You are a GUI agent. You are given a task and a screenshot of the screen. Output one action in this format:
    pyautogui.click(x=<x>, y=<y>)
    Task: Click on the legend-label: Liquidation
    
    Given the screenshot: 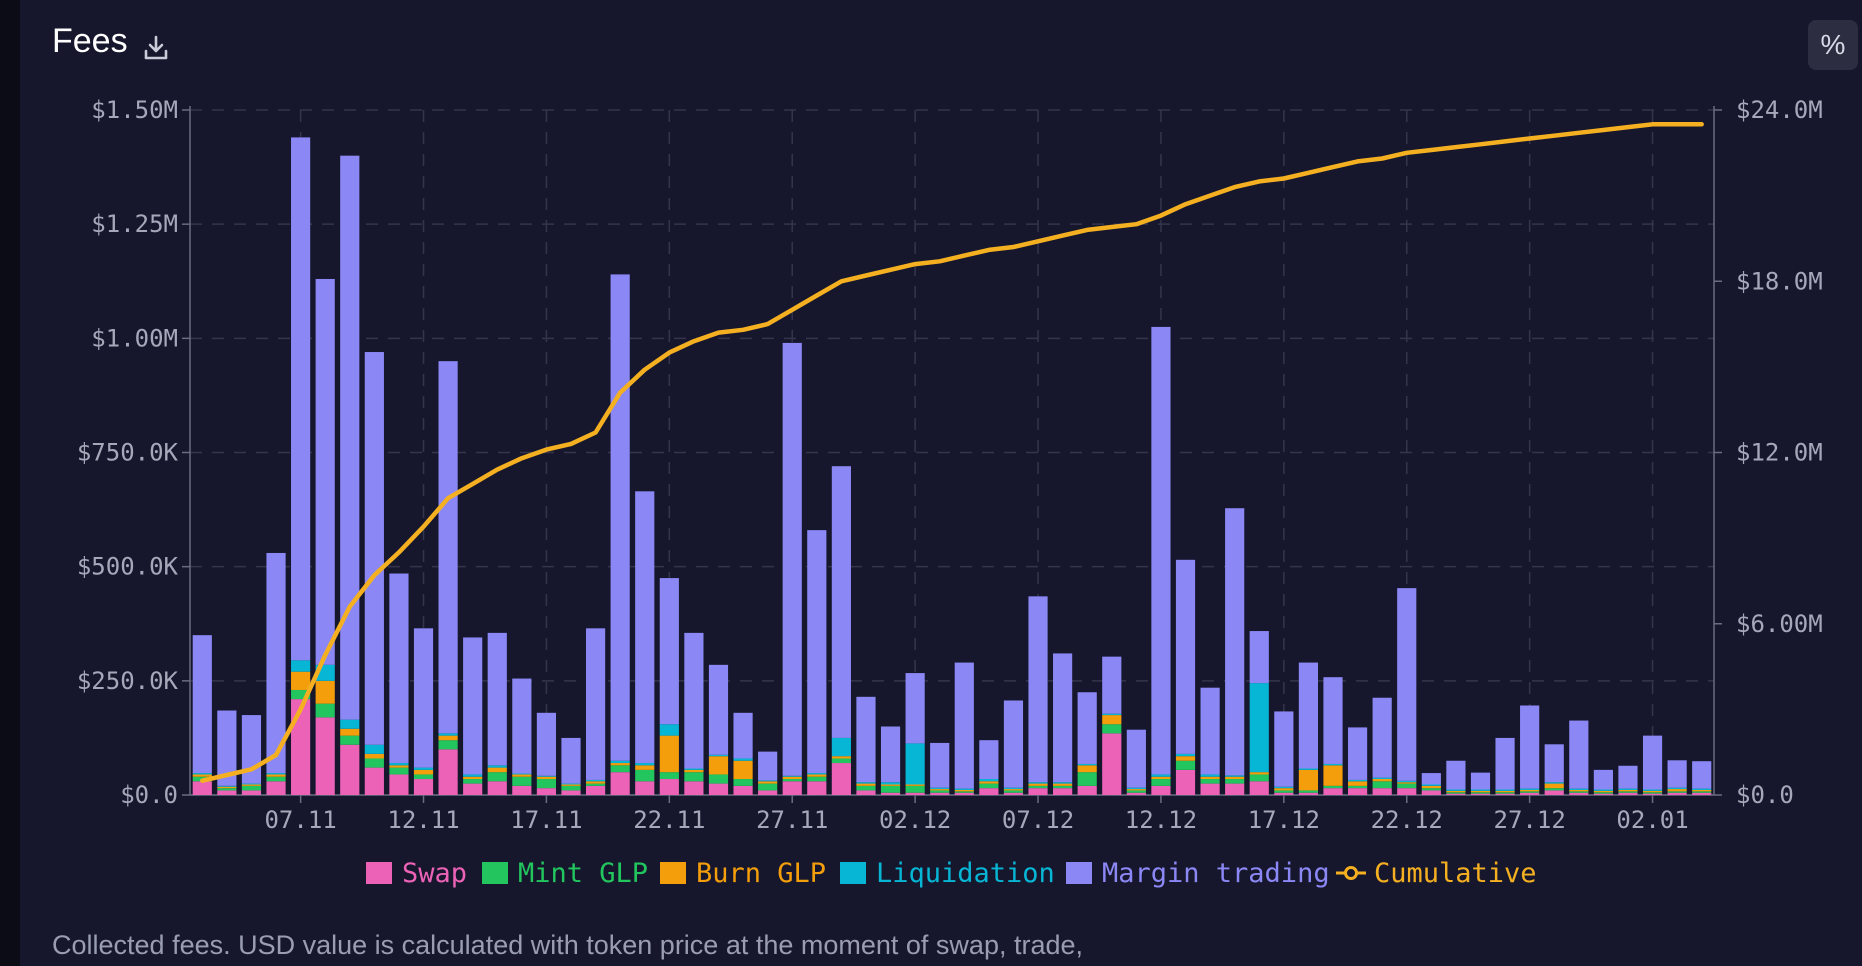 What is the action you would take?
    pyautogui.click(x=965, y=873)
    